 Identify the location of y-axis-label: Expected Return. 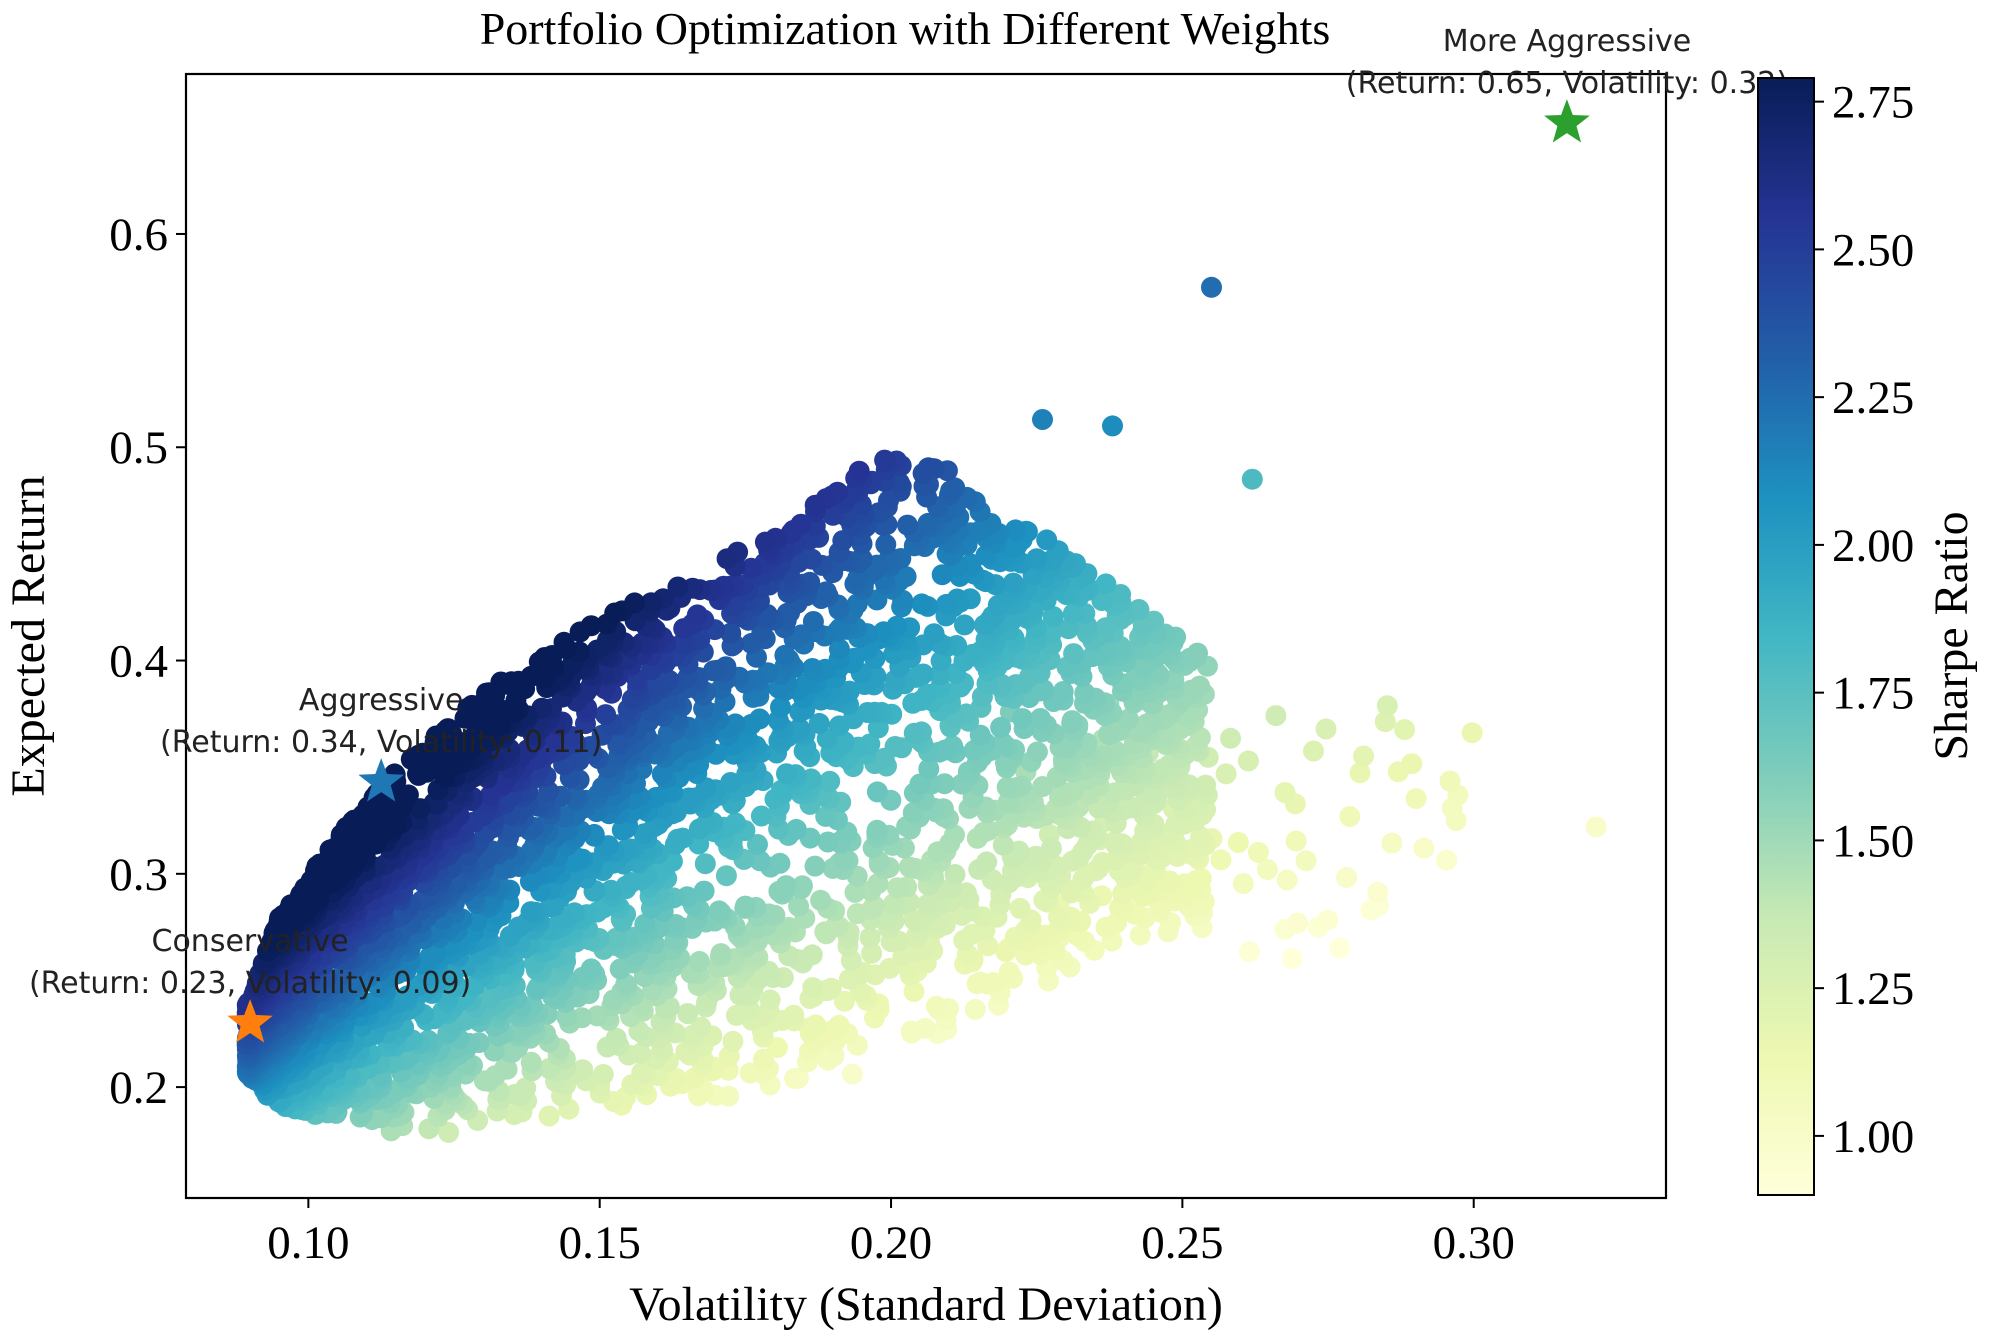
(28, 635).